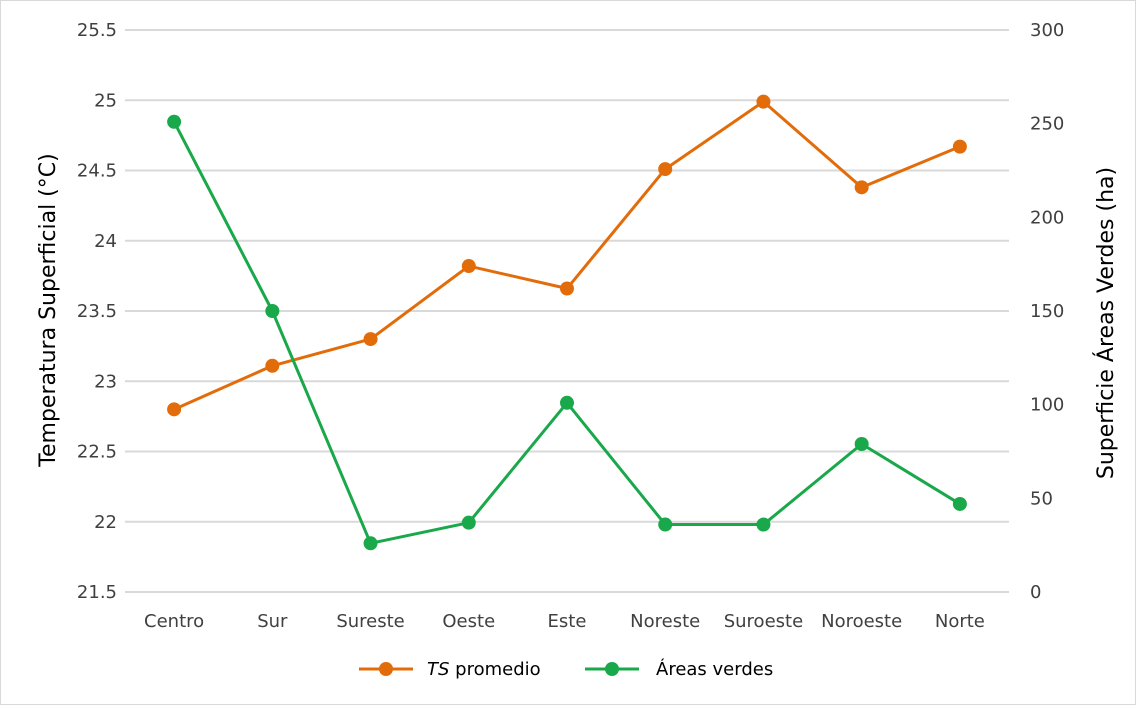 Image resolution: width=1136 pixels, height=708 pixels. I want to click on right-axis-title: Superficie Áreas Verdes (ha), so click(1106, 323).